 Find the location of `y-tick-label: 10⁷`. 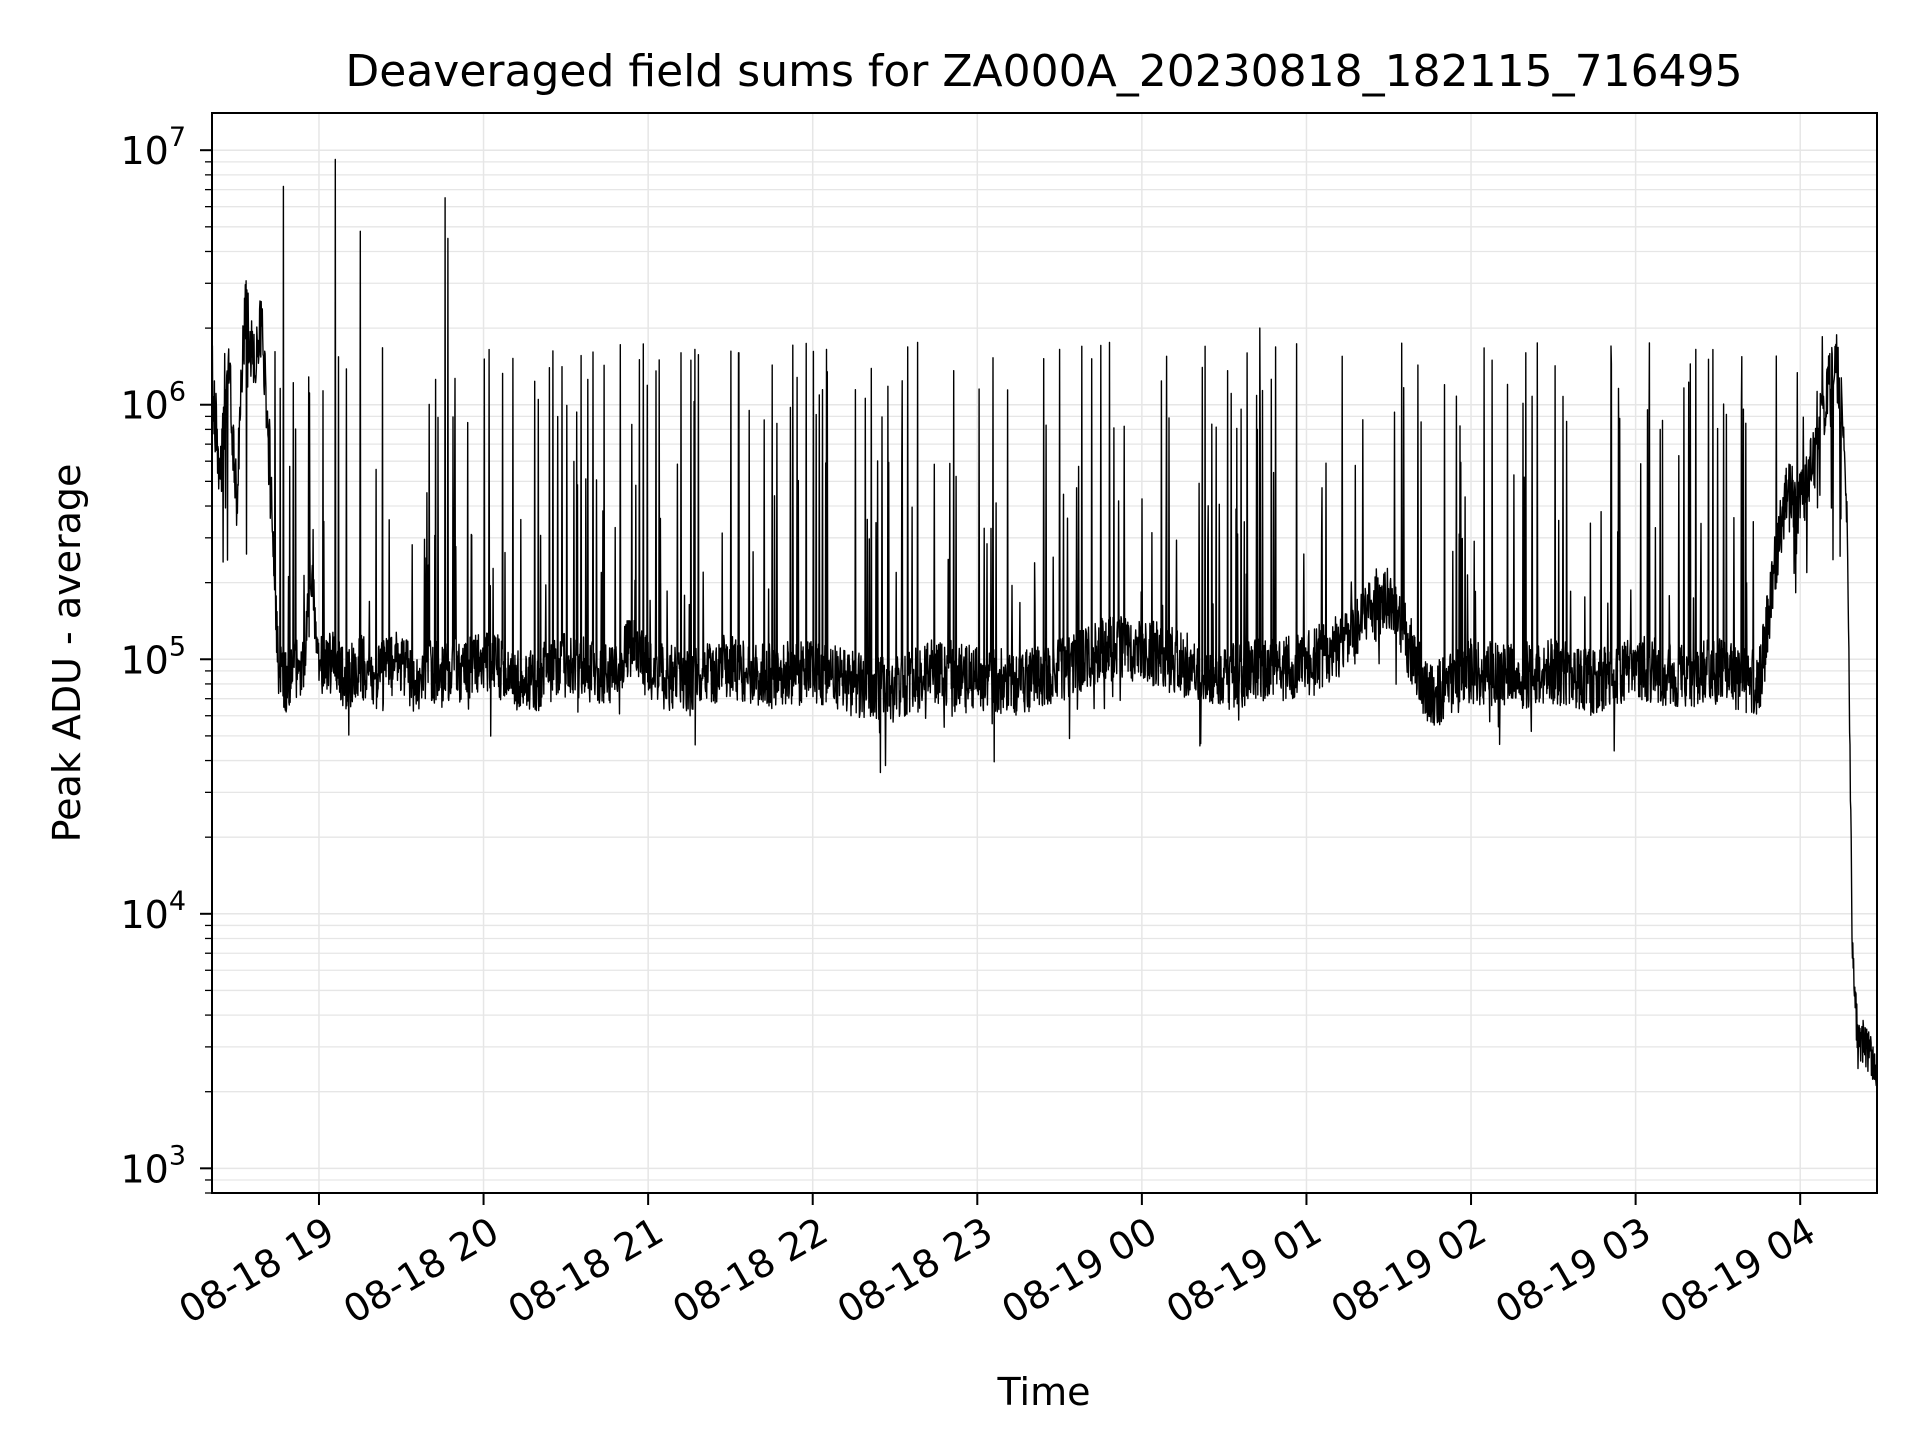

y-tick-label: 10⁷ is located at coordinates (153, 147).